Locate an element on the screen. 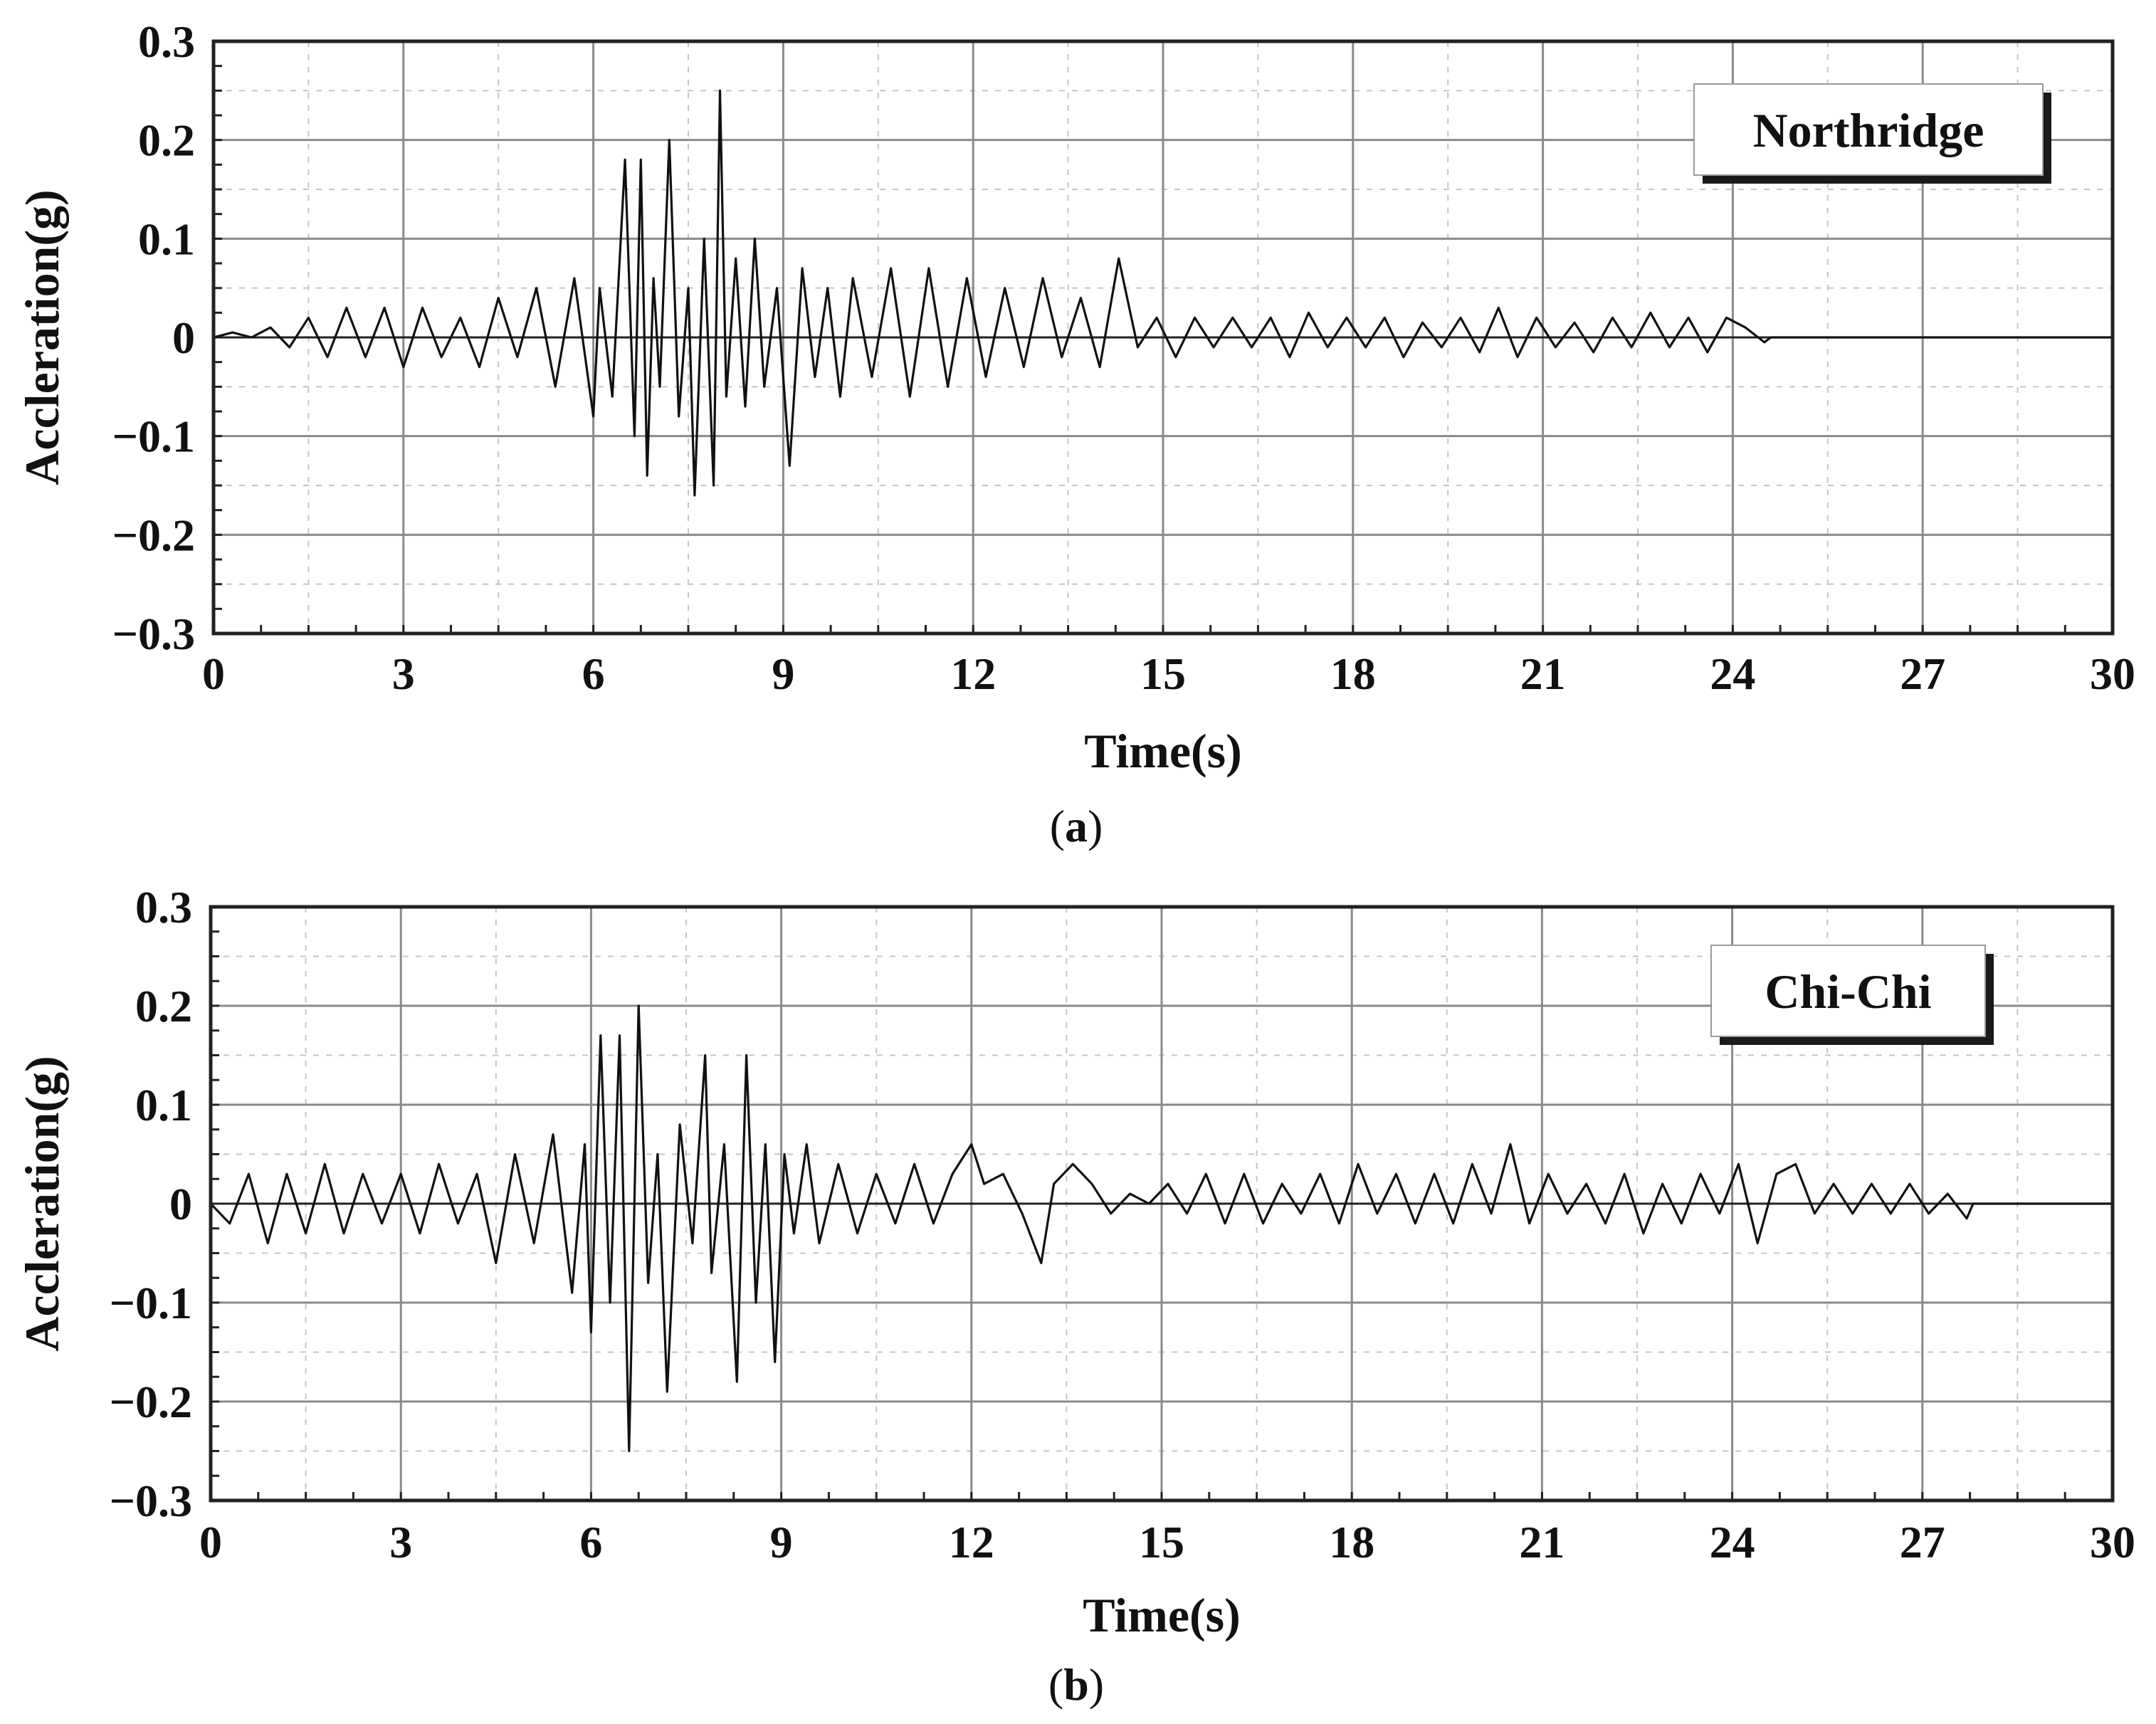  caption-letter: a is located at coordinates (1076, 826).